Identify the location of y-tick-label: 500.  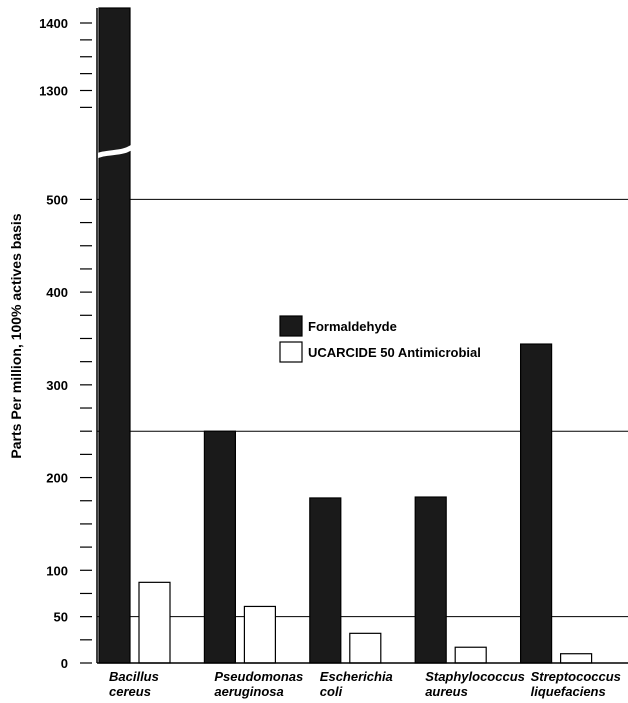
(57, 199).